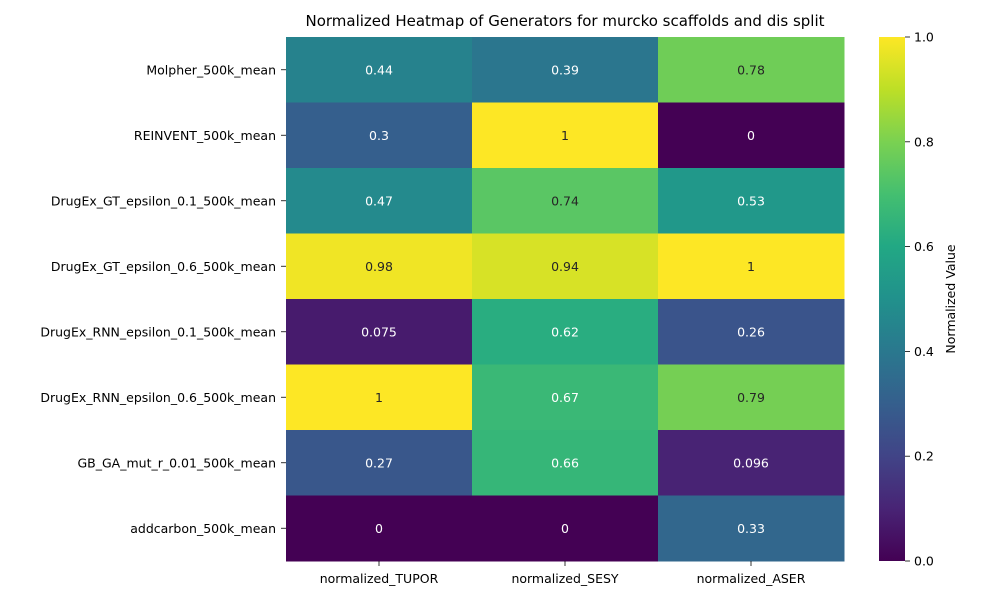  I want to click on cell-value-label: 0.66, so click(565, 462).